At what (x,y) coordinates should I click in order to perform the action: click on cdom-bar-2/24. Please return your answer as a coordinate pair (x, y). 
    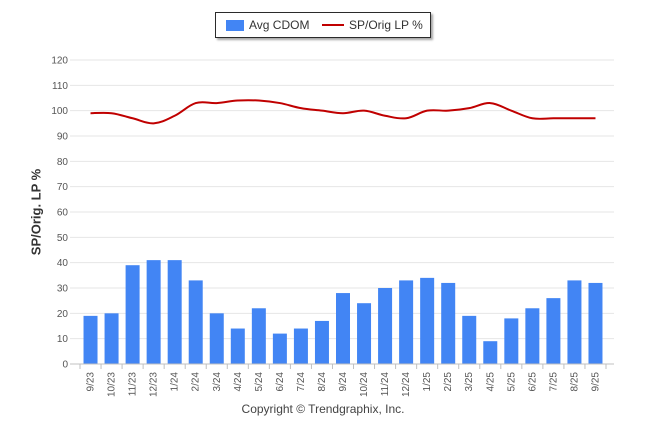
    Looking at the image, I should click on (195, 322).